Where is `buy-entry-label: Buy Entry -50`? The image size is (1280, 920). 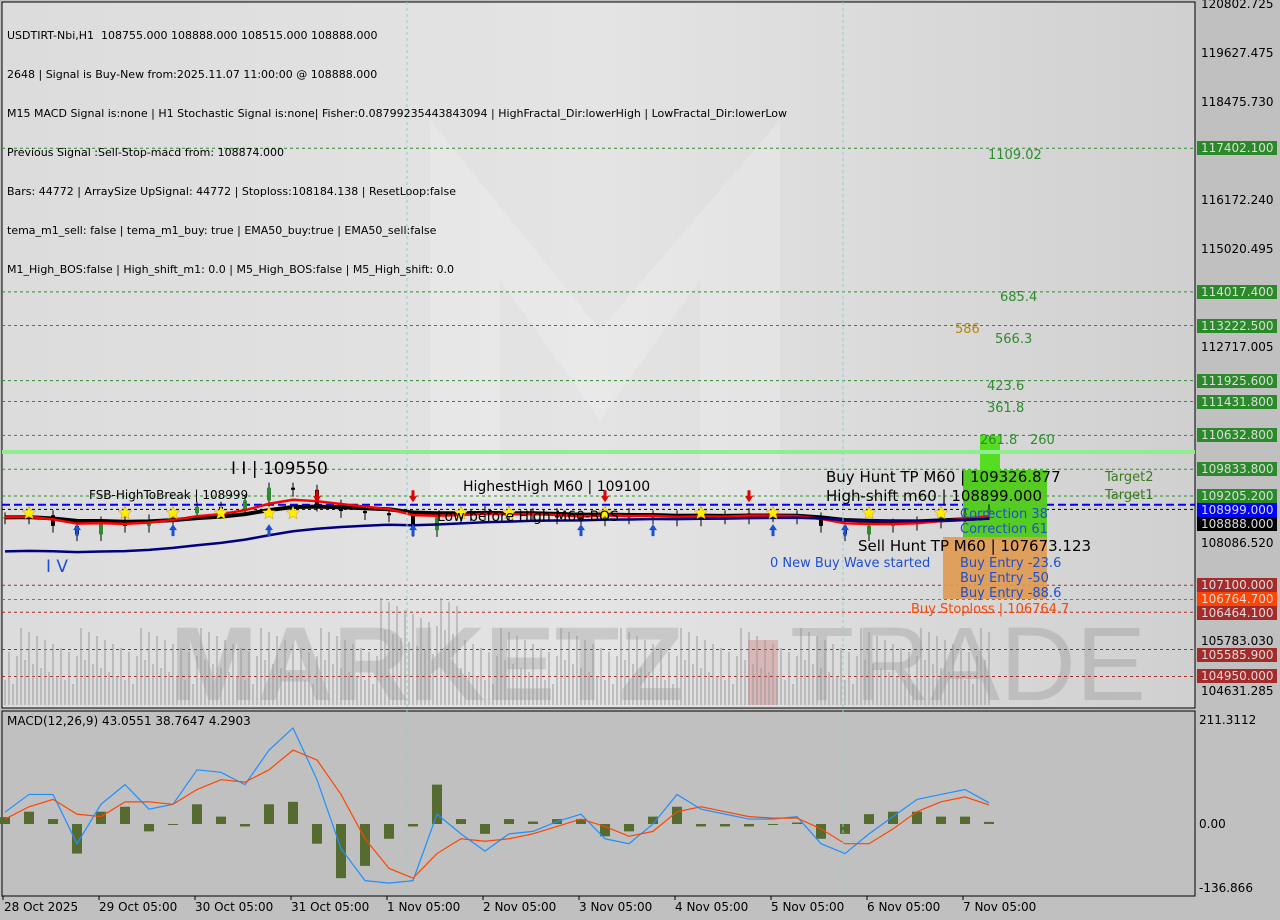 buy-entry-label: Buy Entry -50 is located at coordinates (1004, 578).